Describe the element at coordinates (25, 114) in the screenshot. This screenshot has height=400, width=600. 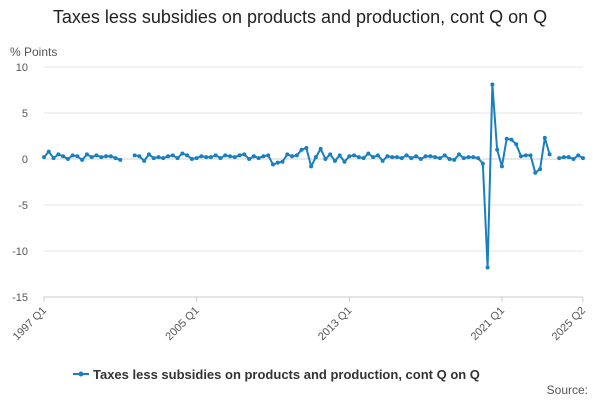
I see `y-tick-label: 5` at that location.